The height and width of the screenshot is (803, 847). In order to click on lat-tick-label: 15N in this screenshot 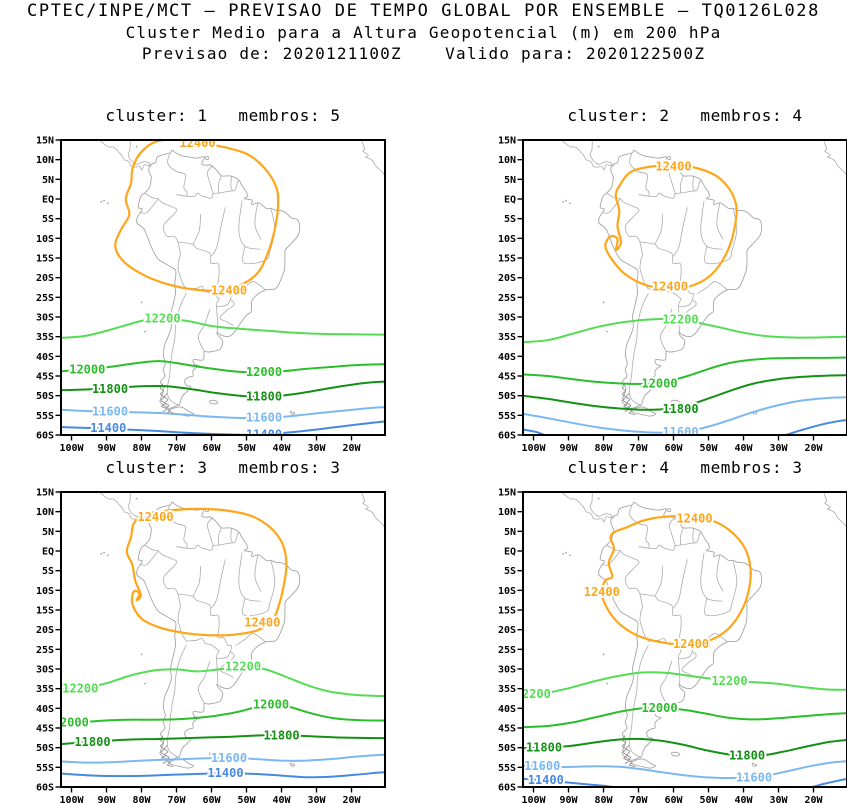, I will do `click(45, 493)`.